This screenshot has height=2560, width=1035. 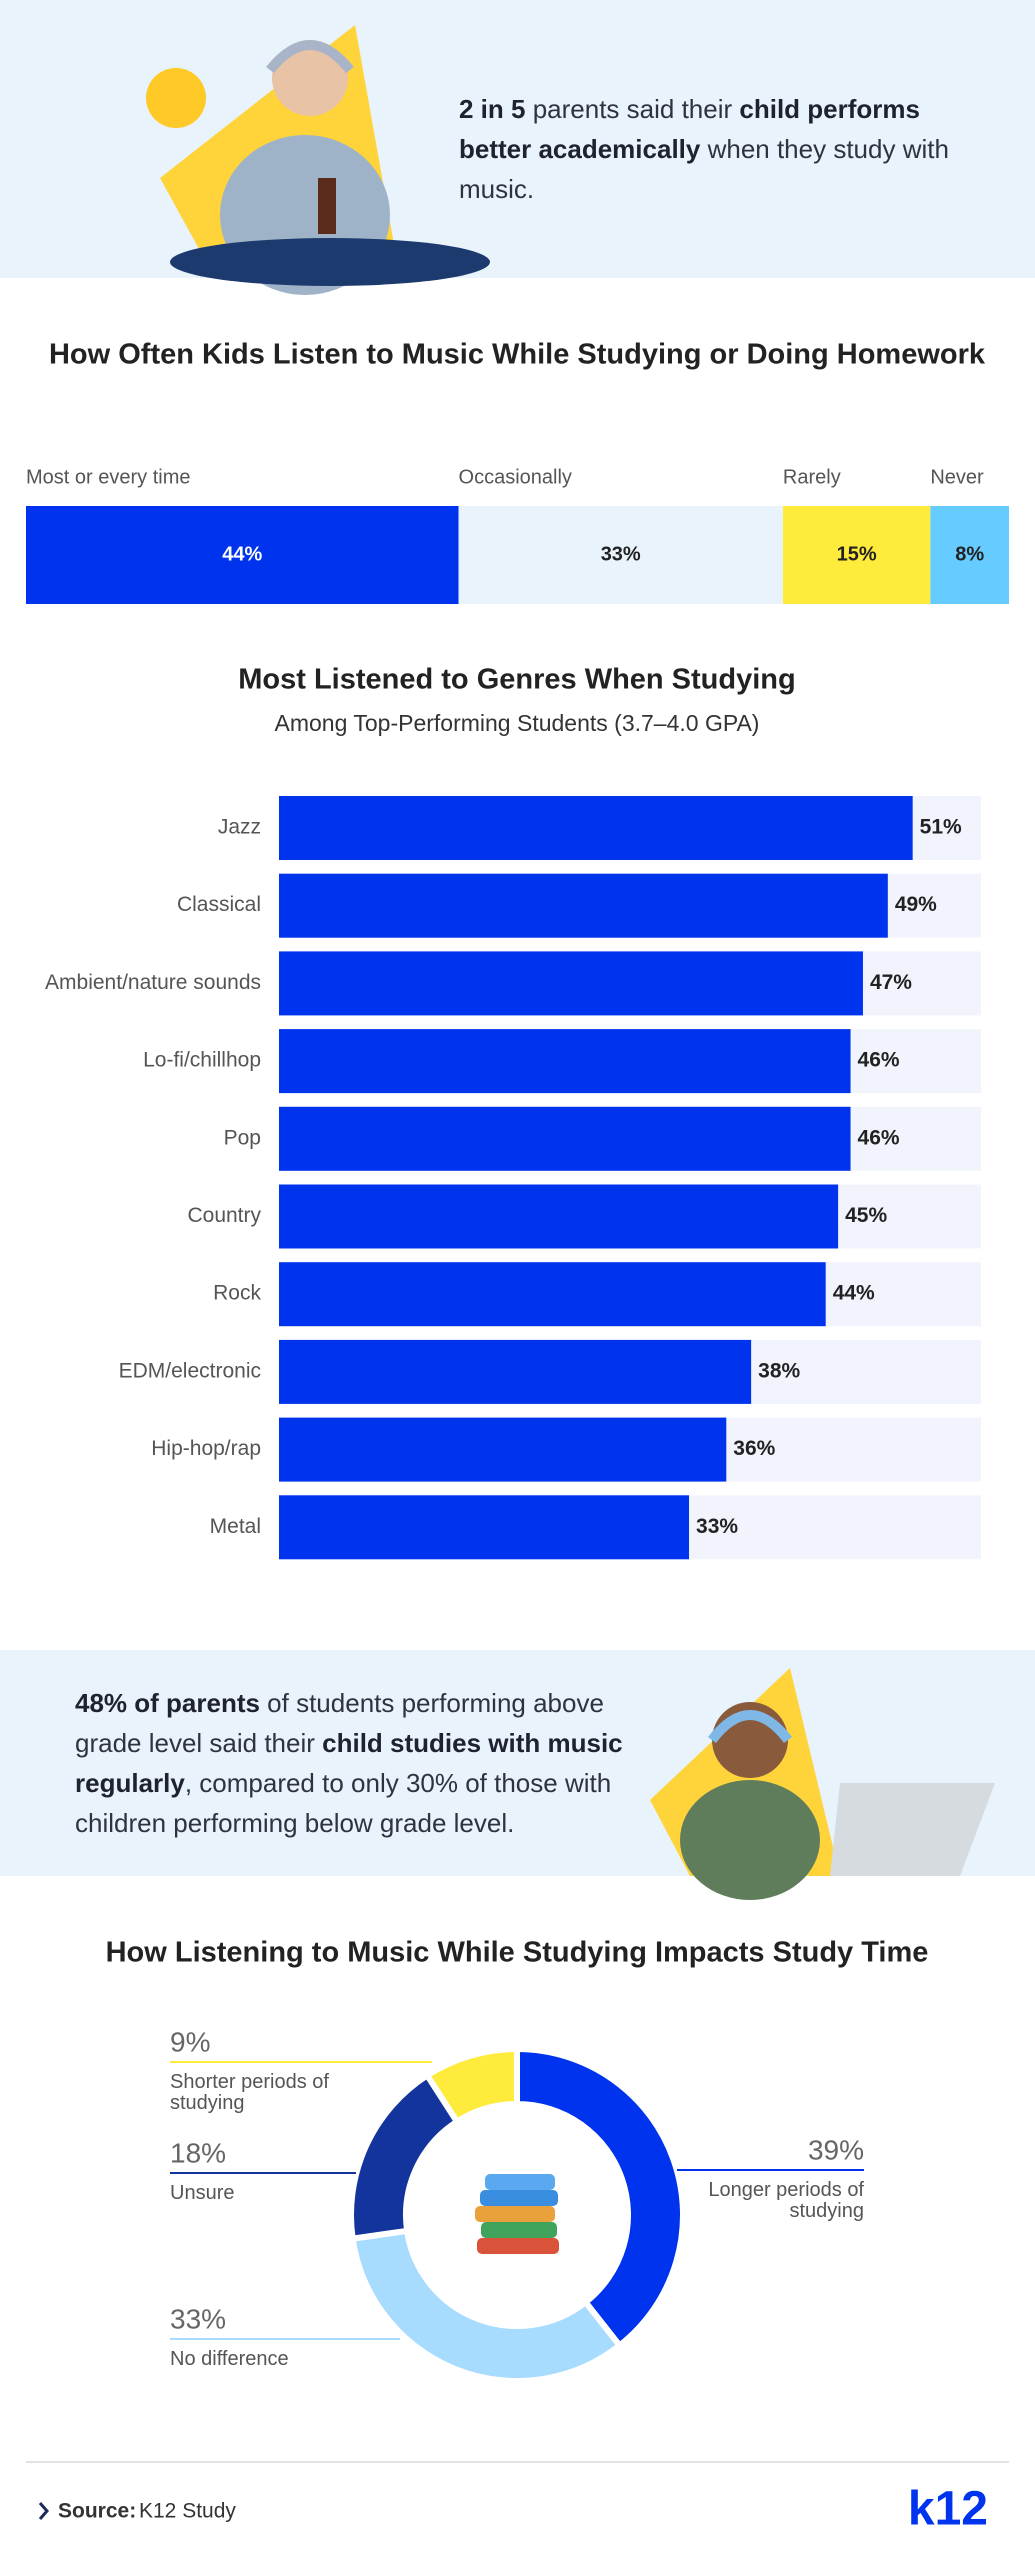 I want to click on category-label: Ambient/nature sounds, so click(x=153, y=982).